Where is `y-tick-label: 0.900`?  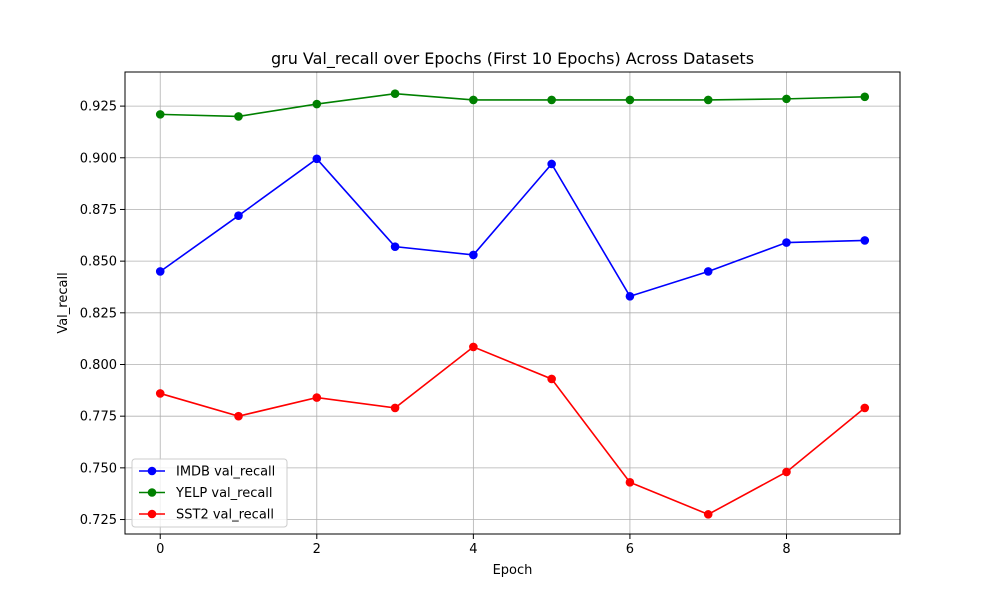
y-tick-label: 0.900 is located at coordinates (98, 158).